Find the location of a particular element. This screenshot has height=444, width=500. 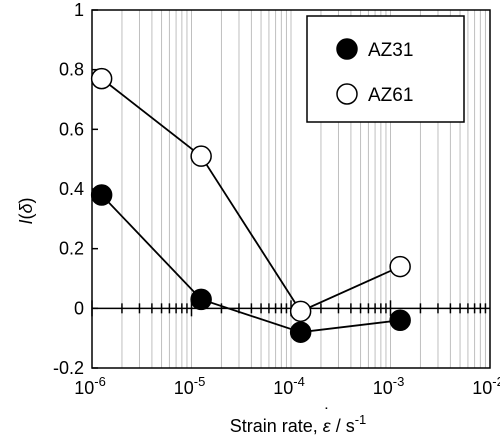

x-axis-title: Strain rate, ε / s-1 is located at coordinates (298, 424).